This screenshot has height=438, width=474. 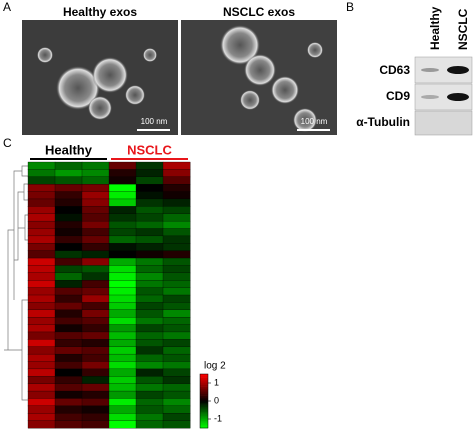 What do you see at coordinates (394, 70) in the screenshot?
I see `row-label: CD63` at bounding box center [394, 70].